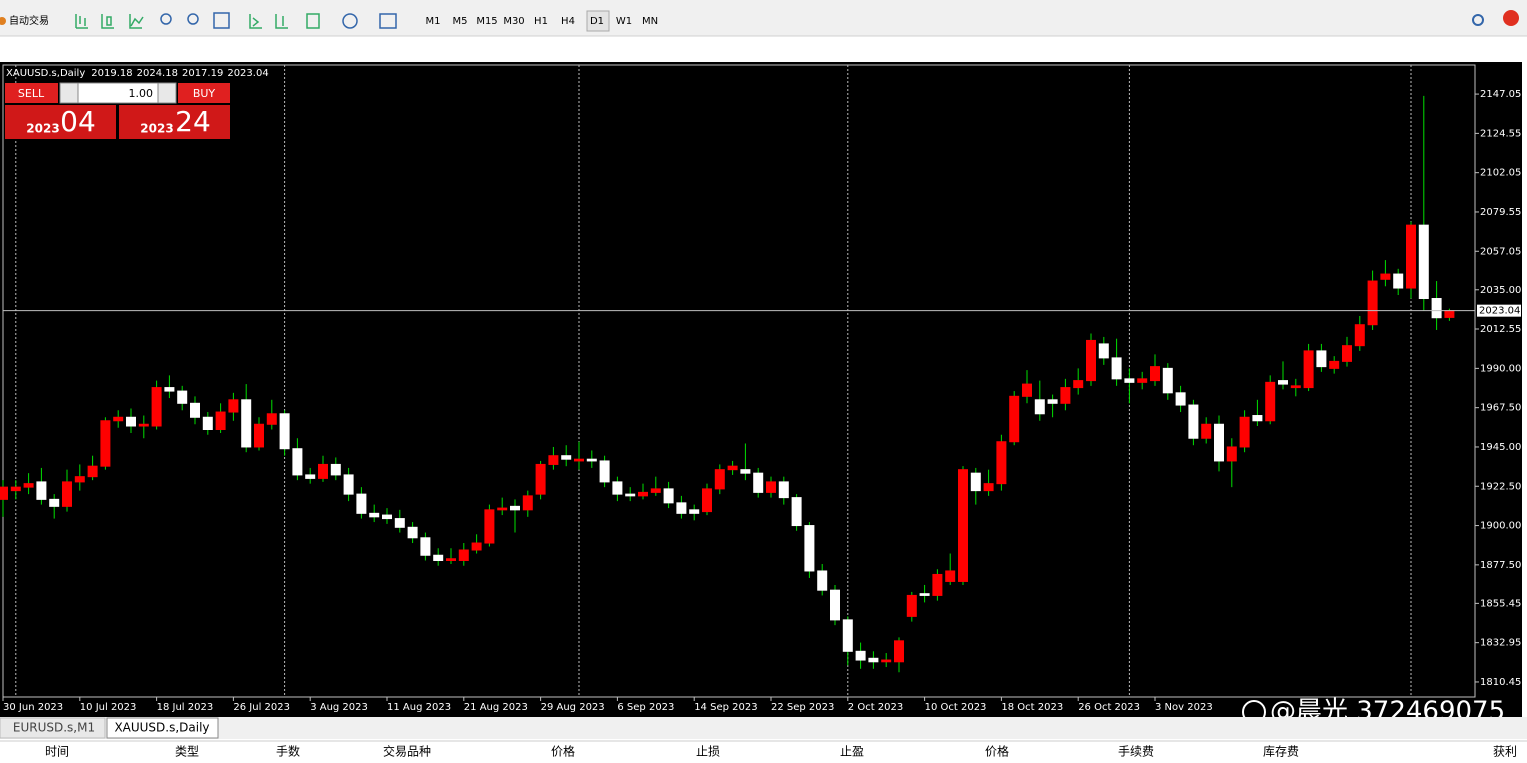 The height and width of the screenshot is (763, 1527). What do you see at coordinates (167, 93) in the screenshot?
I see `volume-up` at bounding box center [167, 93].